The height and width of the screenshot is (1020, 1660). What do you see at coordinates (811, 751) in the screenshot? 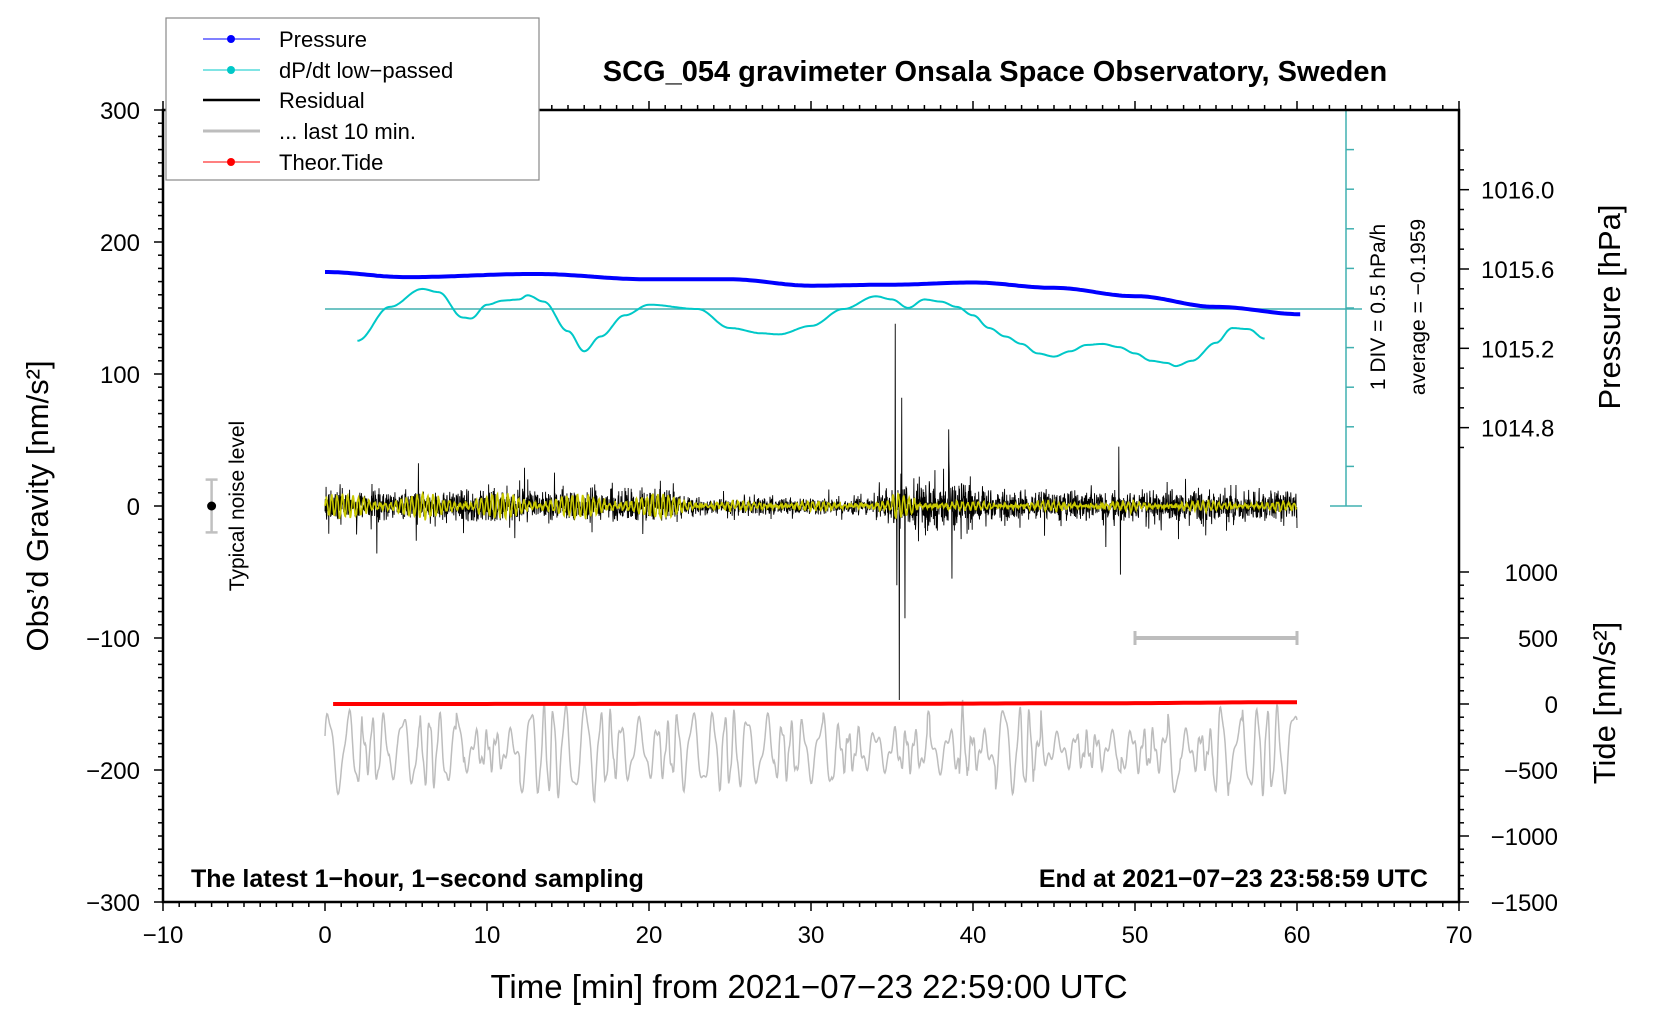
I see `last10-series-line` at bounding box center [811, 751].